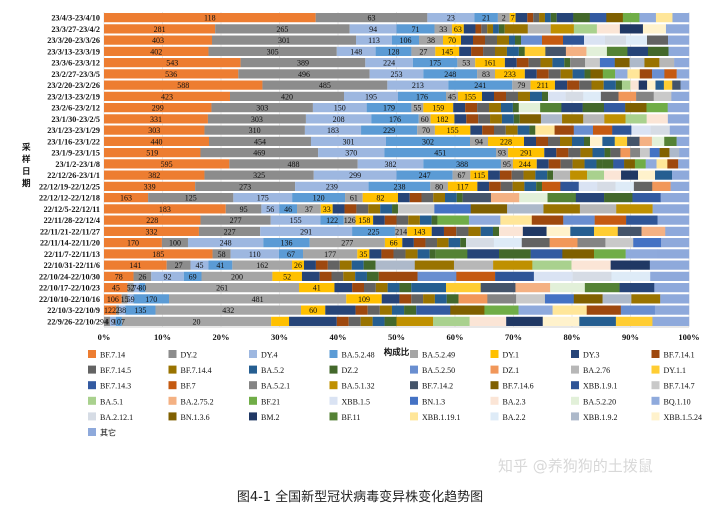 This screenshot has height=511, width=720. Describe the element at coordinates (416, 29) in the screenshot. I see `data-label: 71` at that location.